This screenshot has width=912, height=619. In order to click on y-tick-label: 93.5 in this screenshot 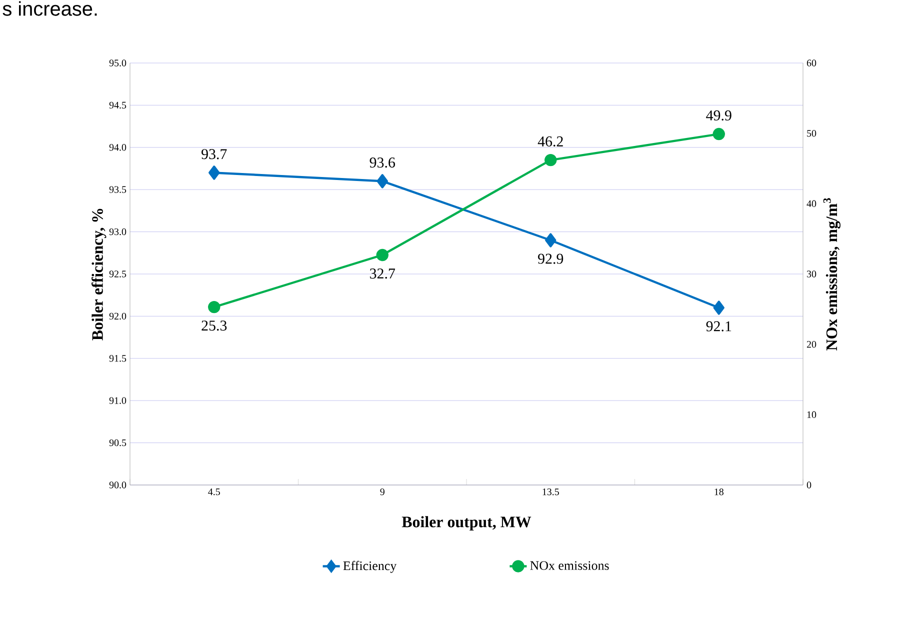, I will do `click(117, 189)`.